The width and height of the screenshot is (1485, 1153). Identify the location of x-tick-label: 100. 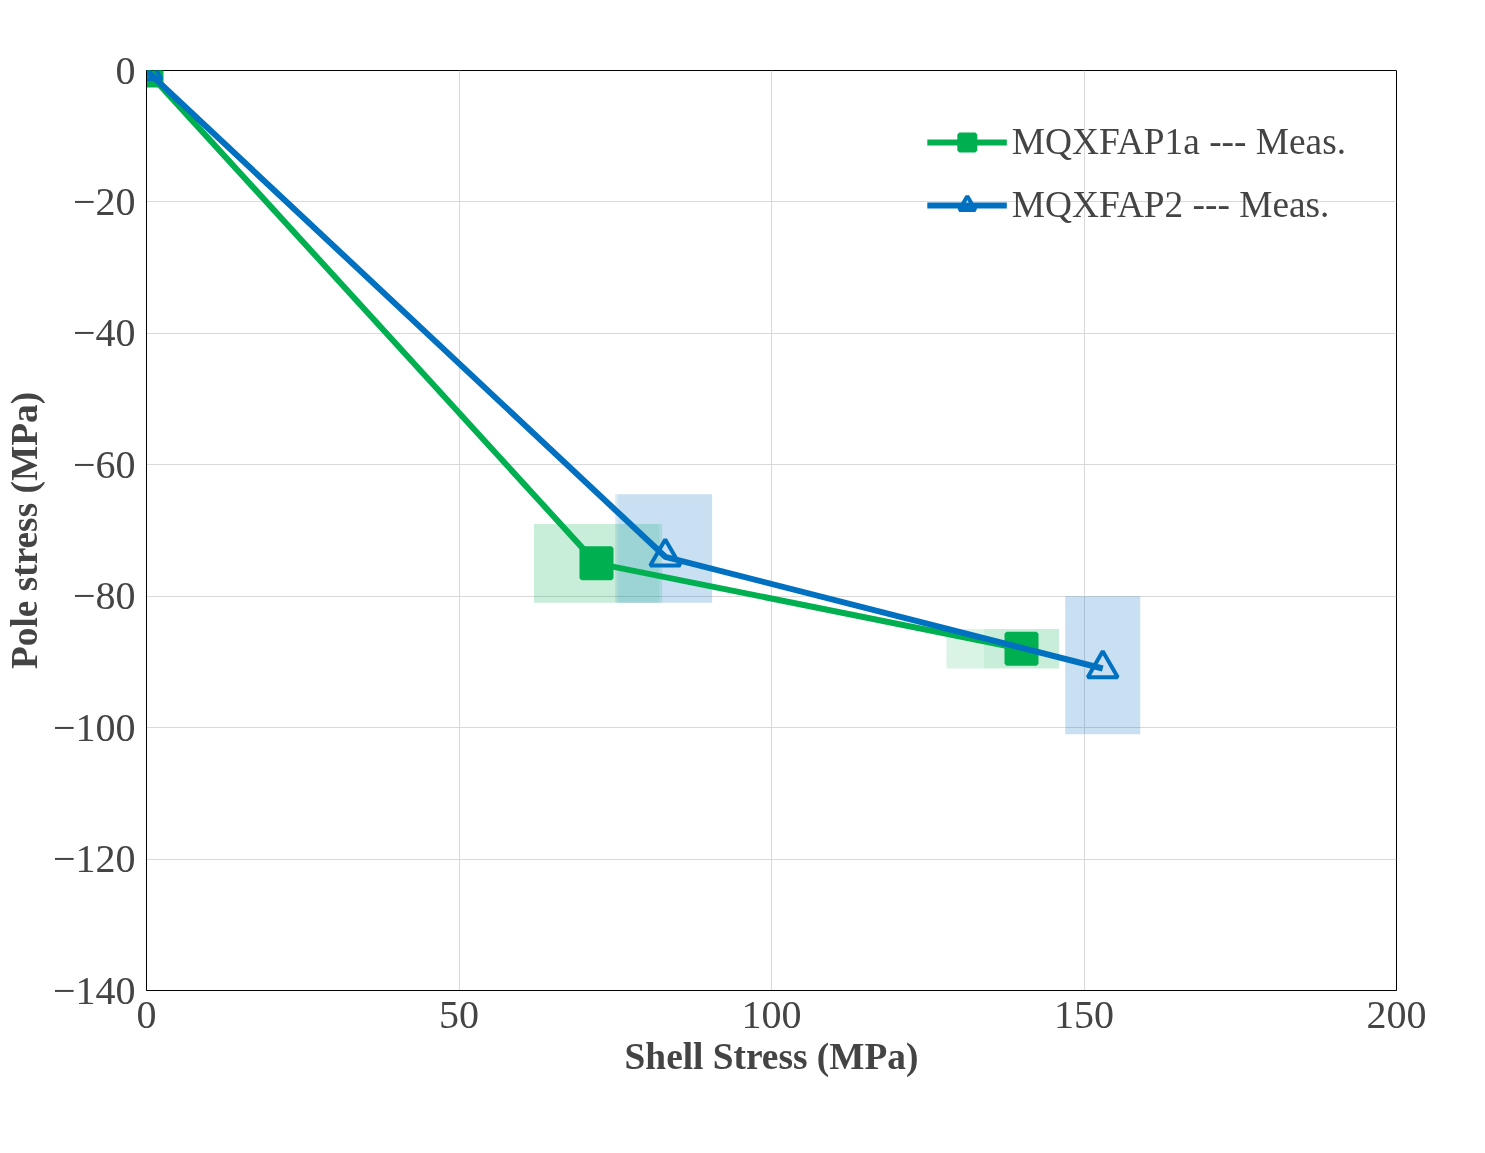
(771, 1014).